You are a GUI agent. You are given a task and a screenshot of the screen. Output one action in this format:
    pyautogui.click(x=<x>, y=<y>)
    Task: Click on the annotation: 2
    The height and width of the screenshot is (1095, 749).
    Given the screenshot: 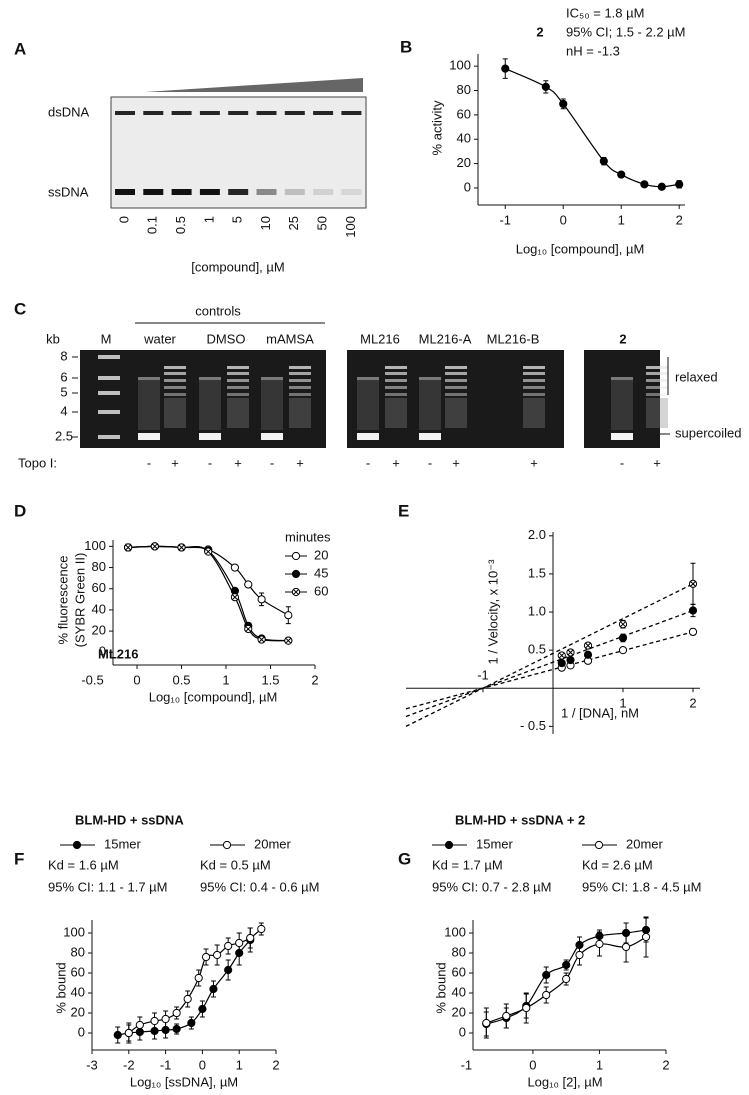 What is the action you would take?
    pyautogui.click(x=539, y=31)
    